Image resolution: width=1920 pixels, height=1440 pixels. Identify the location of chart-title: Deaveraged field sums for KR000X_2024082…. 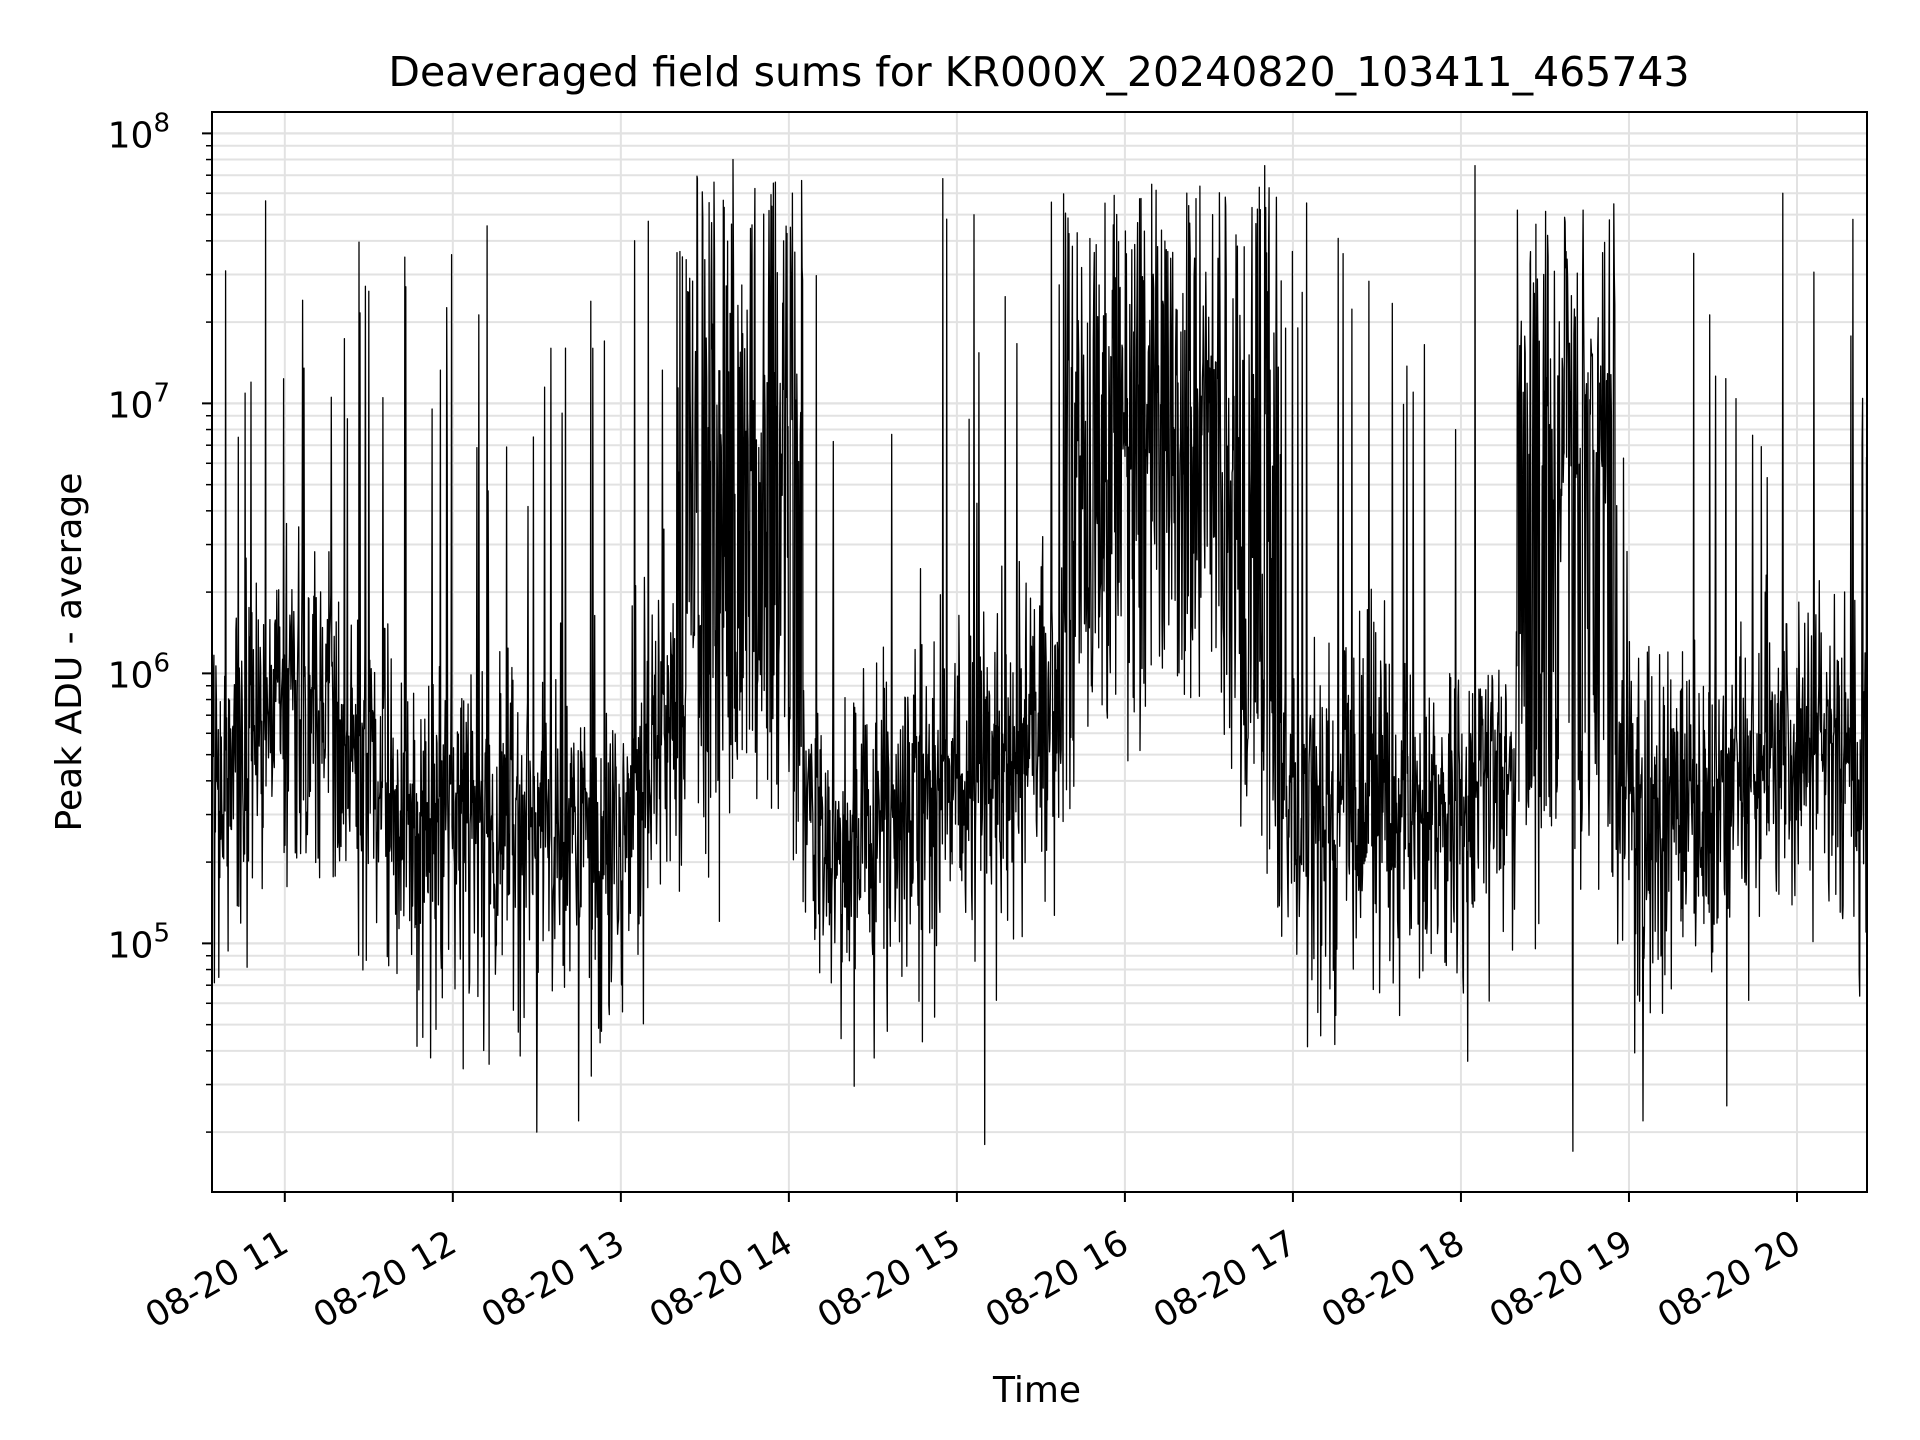
(1038, 72).